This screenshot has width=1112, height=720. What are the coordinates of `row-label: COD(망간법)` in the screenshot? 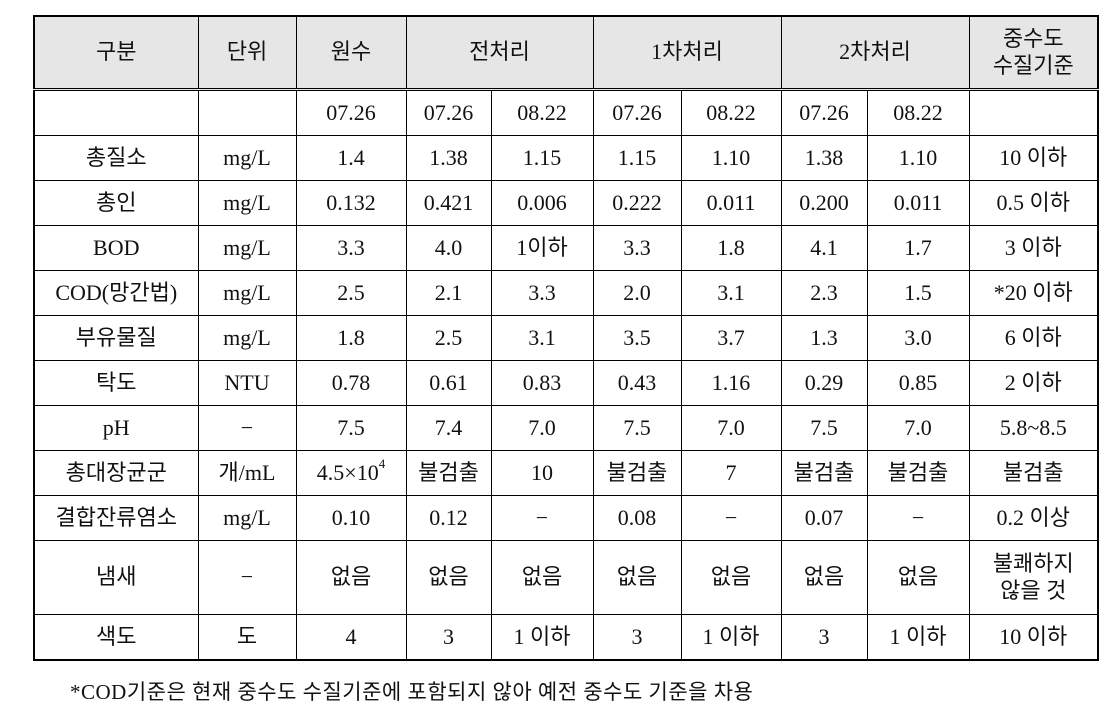 It's located at (116, 293).